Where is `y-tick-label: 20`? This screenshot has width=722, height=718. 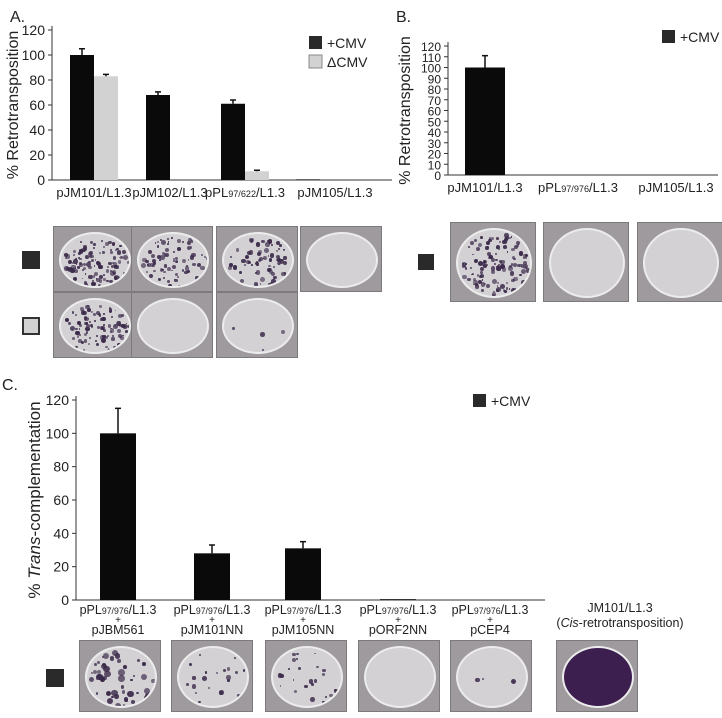
y-tick-label: 20 is located at coordinates (61, 567).